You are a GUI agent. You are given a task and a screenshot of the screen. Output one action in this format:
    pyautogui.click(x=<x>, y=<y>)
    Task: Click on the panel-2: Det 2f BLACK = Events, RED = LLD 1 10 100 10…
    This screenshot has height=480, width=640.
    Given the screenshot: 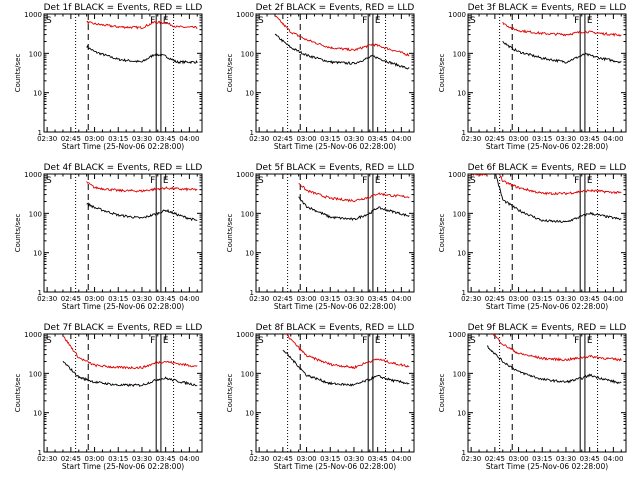 What is the action you would take?
    pyautogui.click(x=320, y=77)
    